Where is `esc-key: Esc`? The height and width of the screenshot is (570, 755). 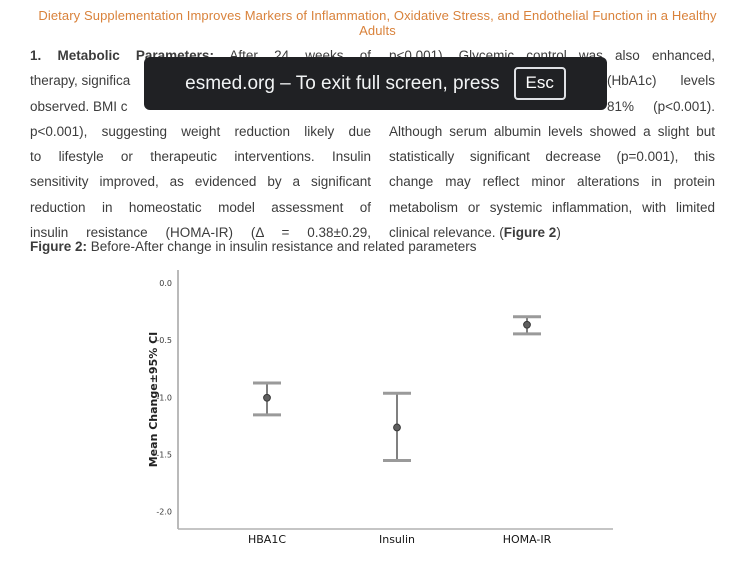
esc-key: Esc is located at coordinates (539, 83).